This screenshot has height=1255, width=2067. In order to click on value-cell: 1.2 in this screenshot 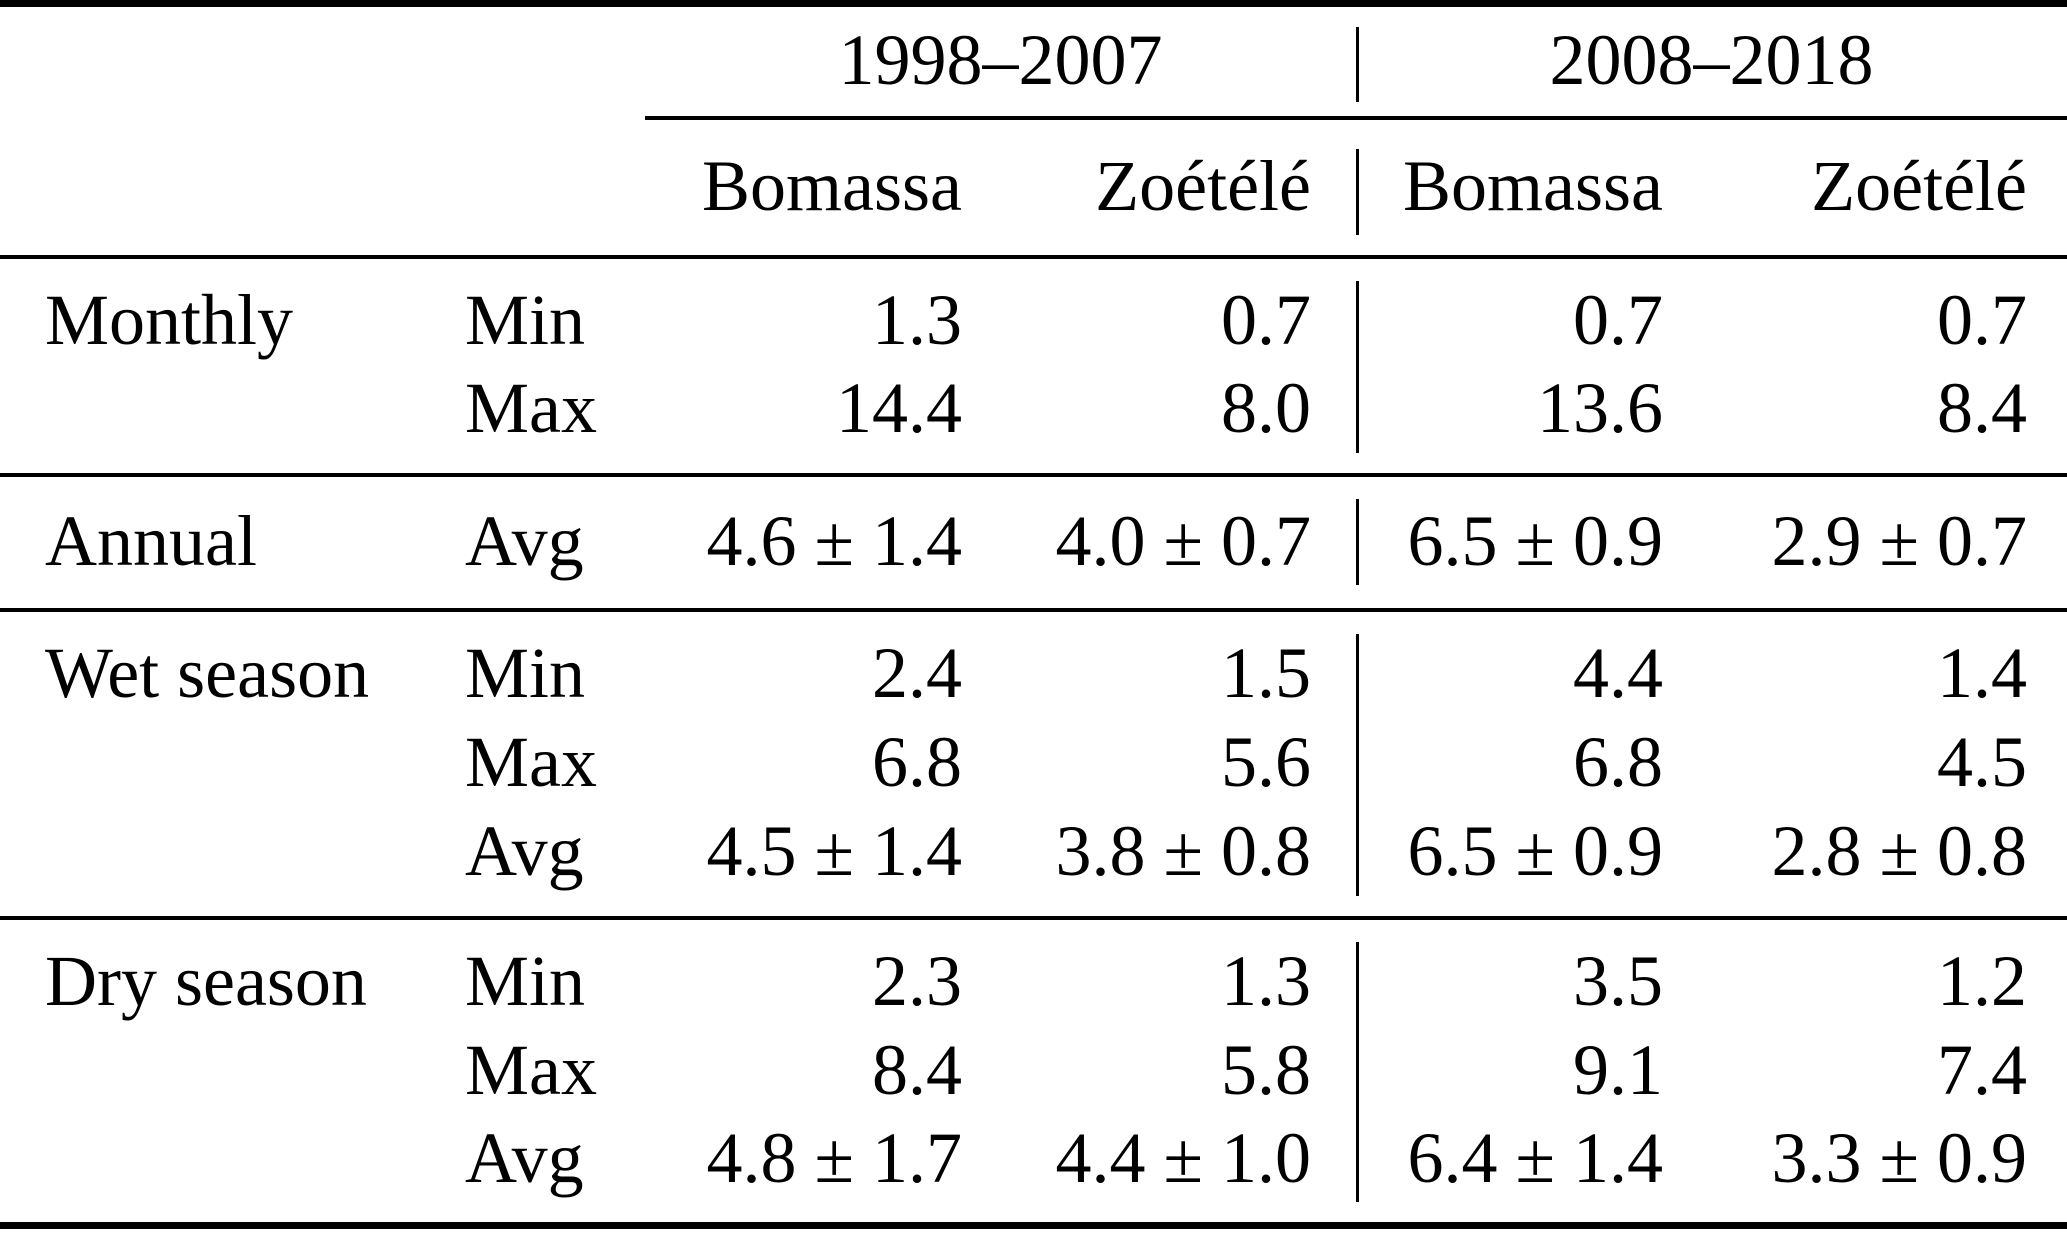, I will do `click(1982, 980)`.